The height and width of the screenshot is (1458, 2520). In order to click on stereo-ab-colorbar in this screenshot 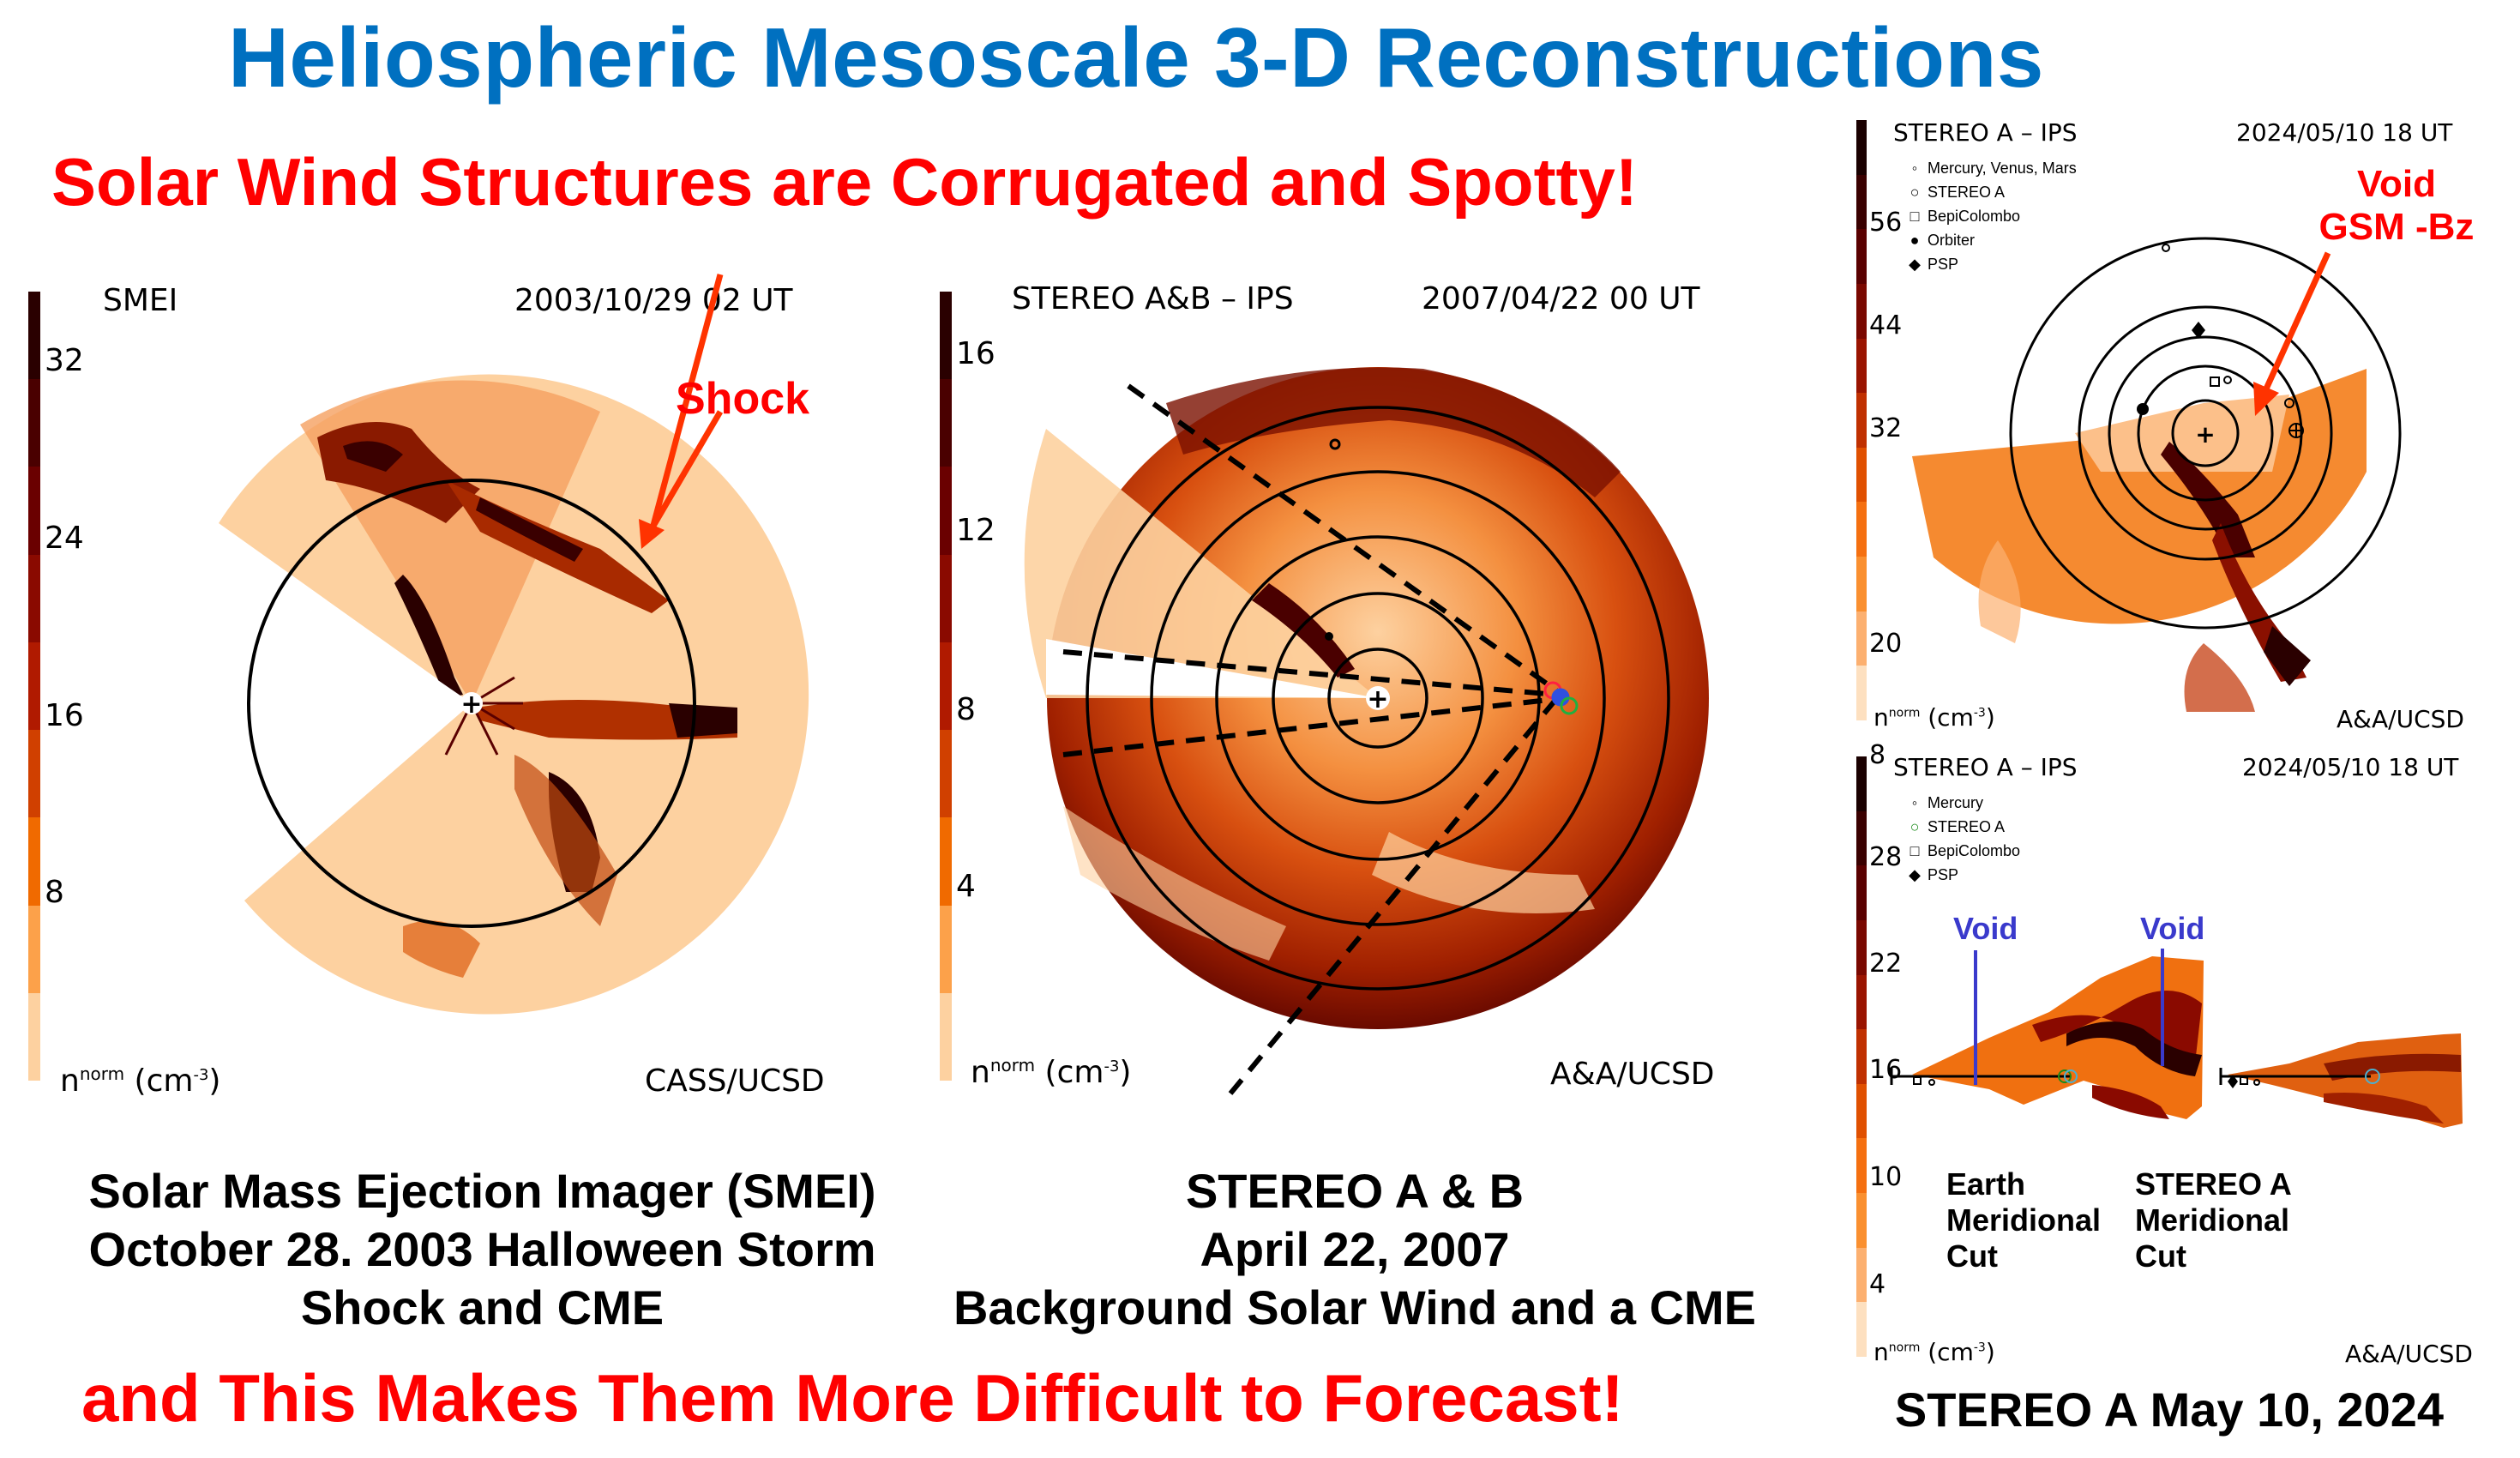, I will do `click(946, 686)`.